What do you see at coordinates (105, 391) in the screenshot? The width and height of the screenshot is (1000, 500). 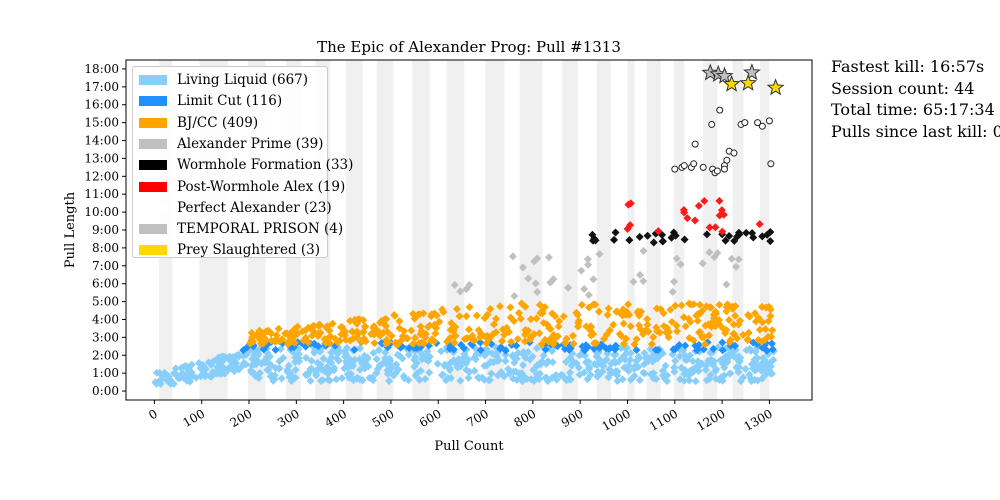 I see `y-tick-label: 0:00` at bounding box center [105, 391].